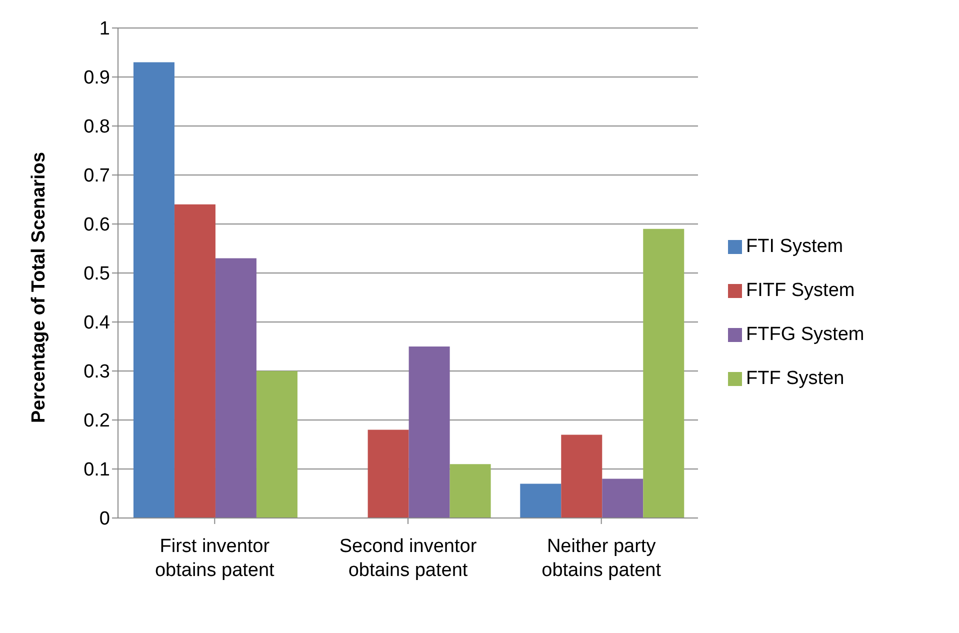 The width and height of the screenshot is (959, 633). What do you see at coordinates (104, 29) in the screenshot?
I see `y-tick-label: 1` at bounding box center [104, 29].